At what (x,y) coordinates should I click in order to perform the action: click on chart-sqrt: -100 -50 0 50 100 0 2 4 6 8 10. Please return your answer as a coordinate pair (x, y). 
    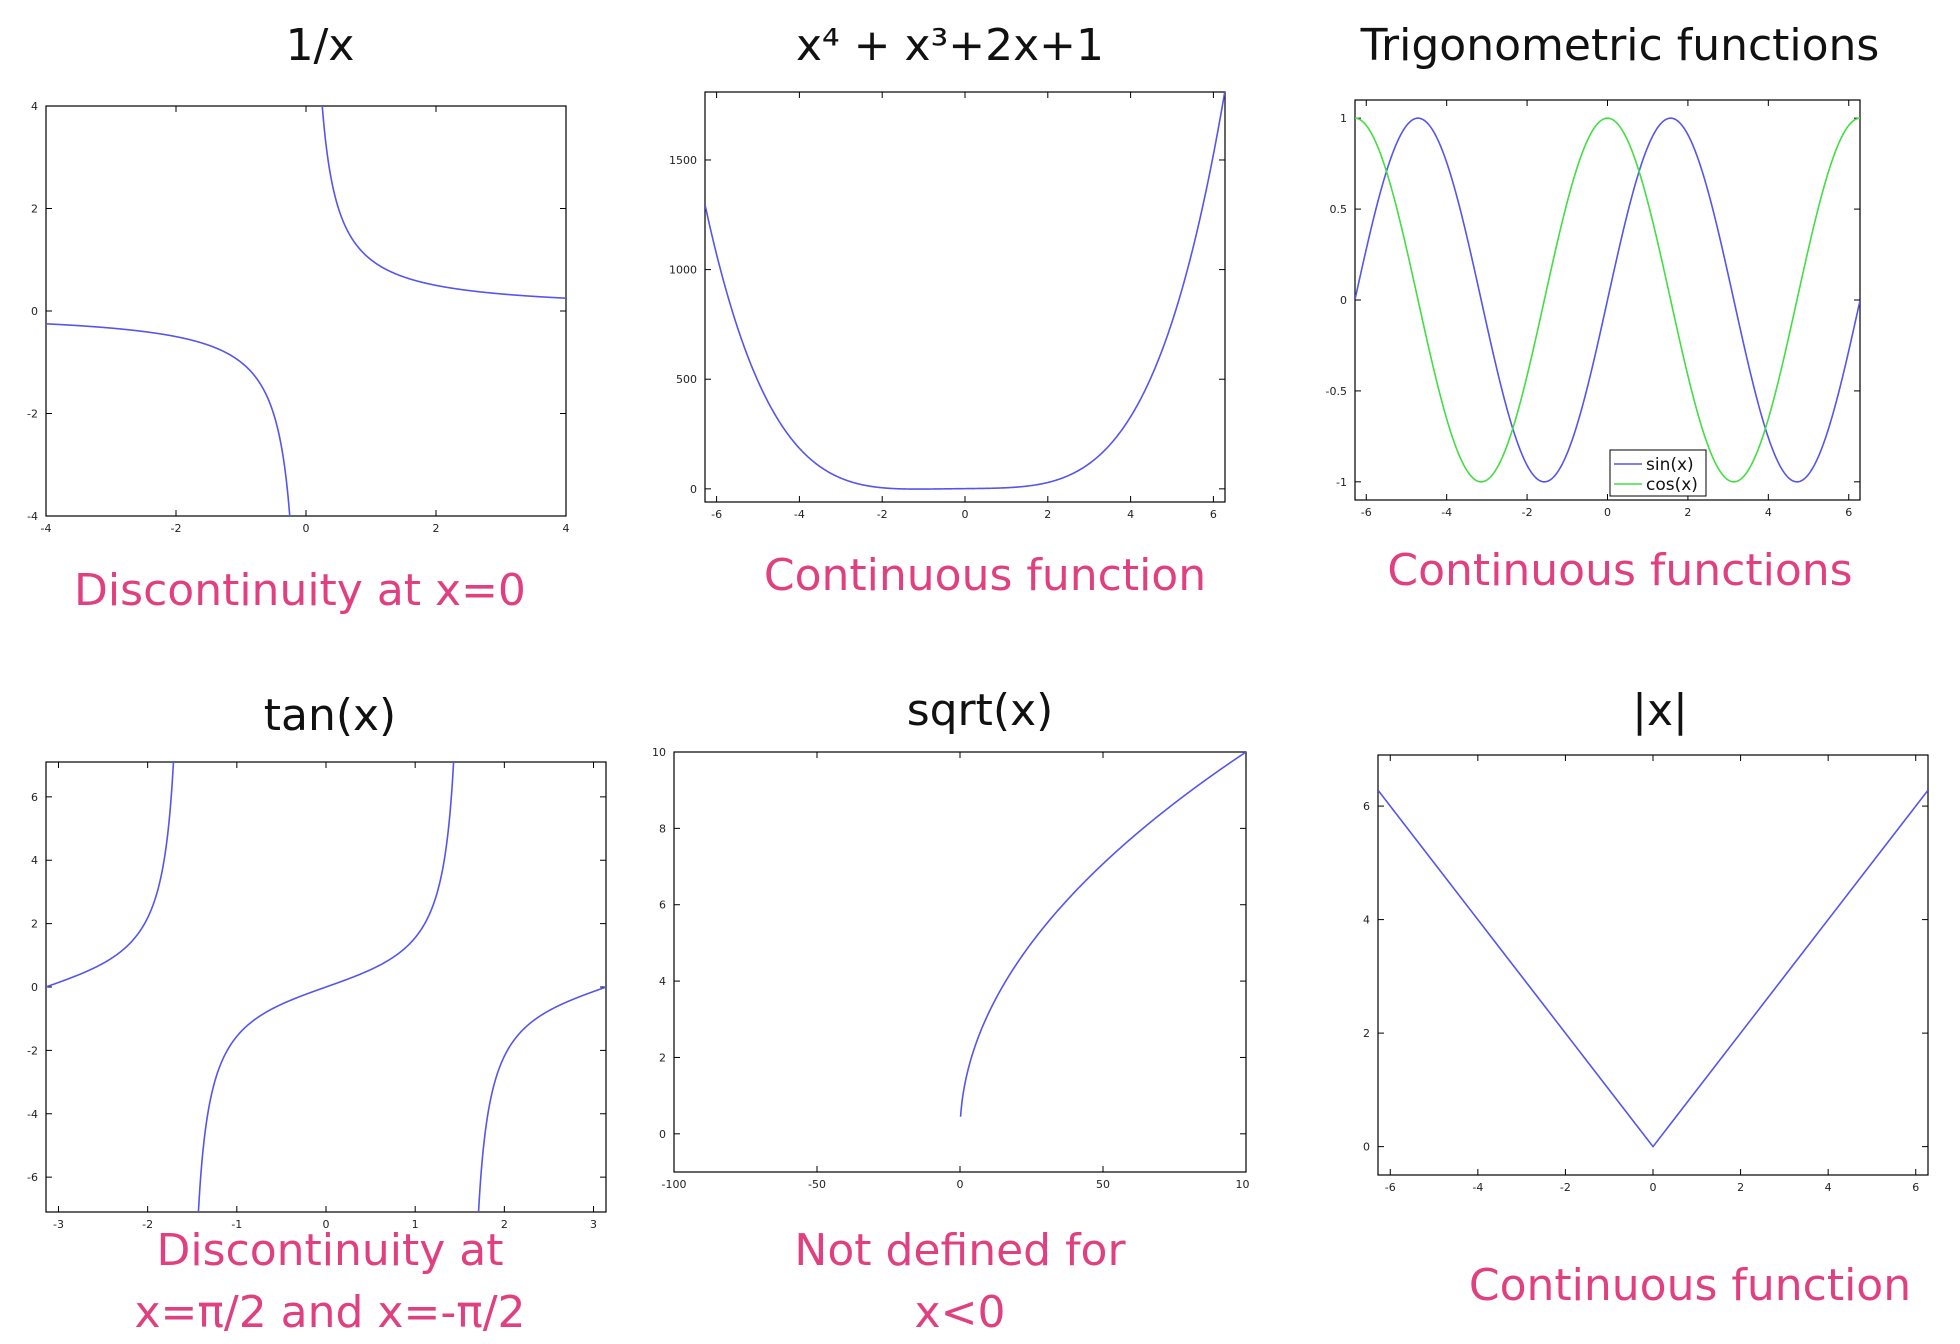
    Looking at the image, I should click on (951, 968).